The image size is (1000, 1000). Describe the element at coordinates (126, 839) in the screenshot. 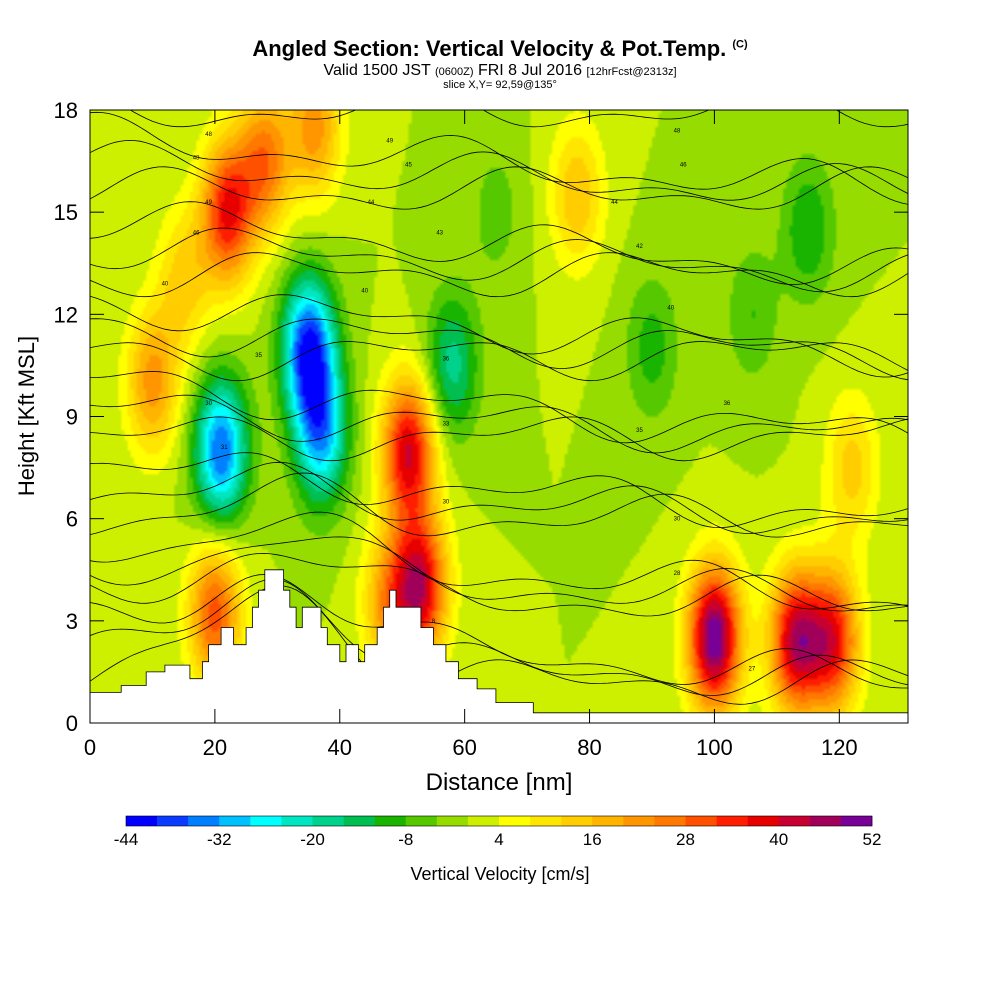

I see `colorbar-tick-label: -44` at that location.